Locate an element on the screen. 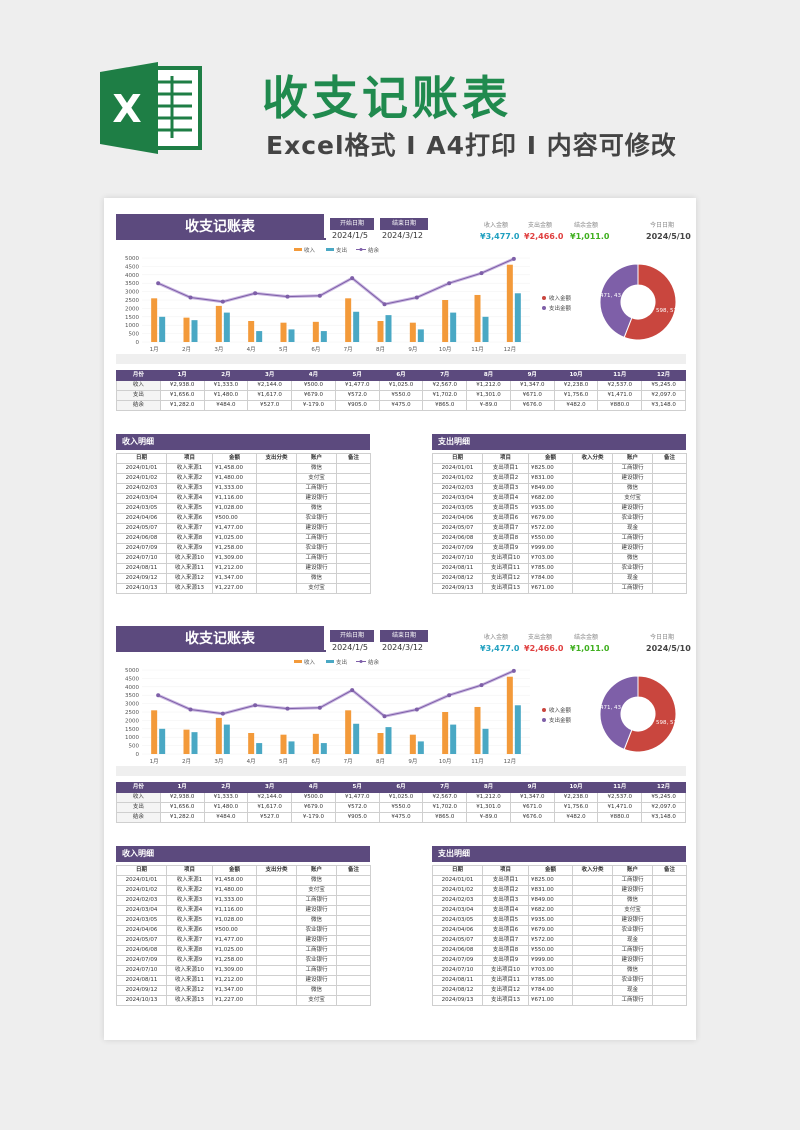  table-cell: 2024/04/06 is located at coordinates (457, 930).